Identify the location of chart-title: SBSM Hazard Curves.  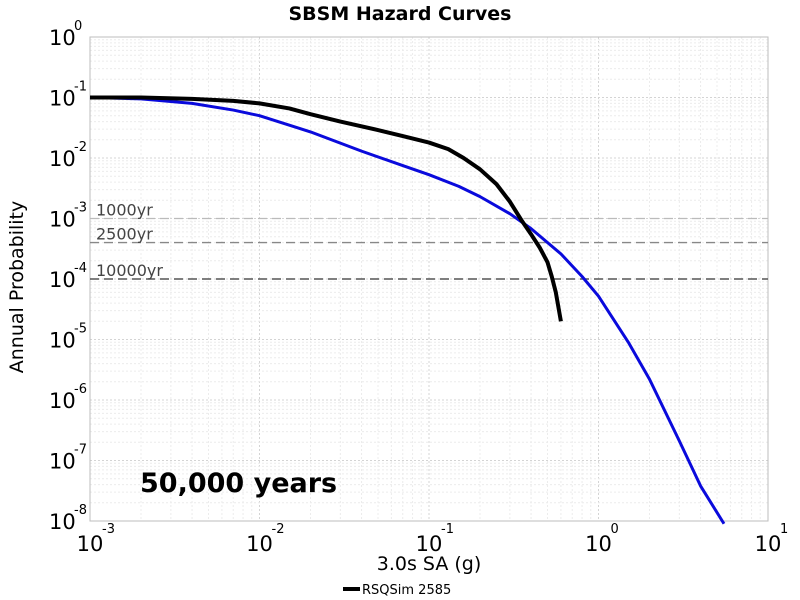
(400, 14).